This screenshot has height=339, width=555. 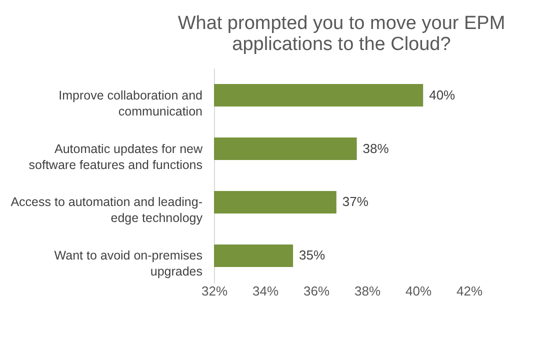 I want to click on y-tick-label: Automatic updates for new software features and functions, so click(x=116, y=157).